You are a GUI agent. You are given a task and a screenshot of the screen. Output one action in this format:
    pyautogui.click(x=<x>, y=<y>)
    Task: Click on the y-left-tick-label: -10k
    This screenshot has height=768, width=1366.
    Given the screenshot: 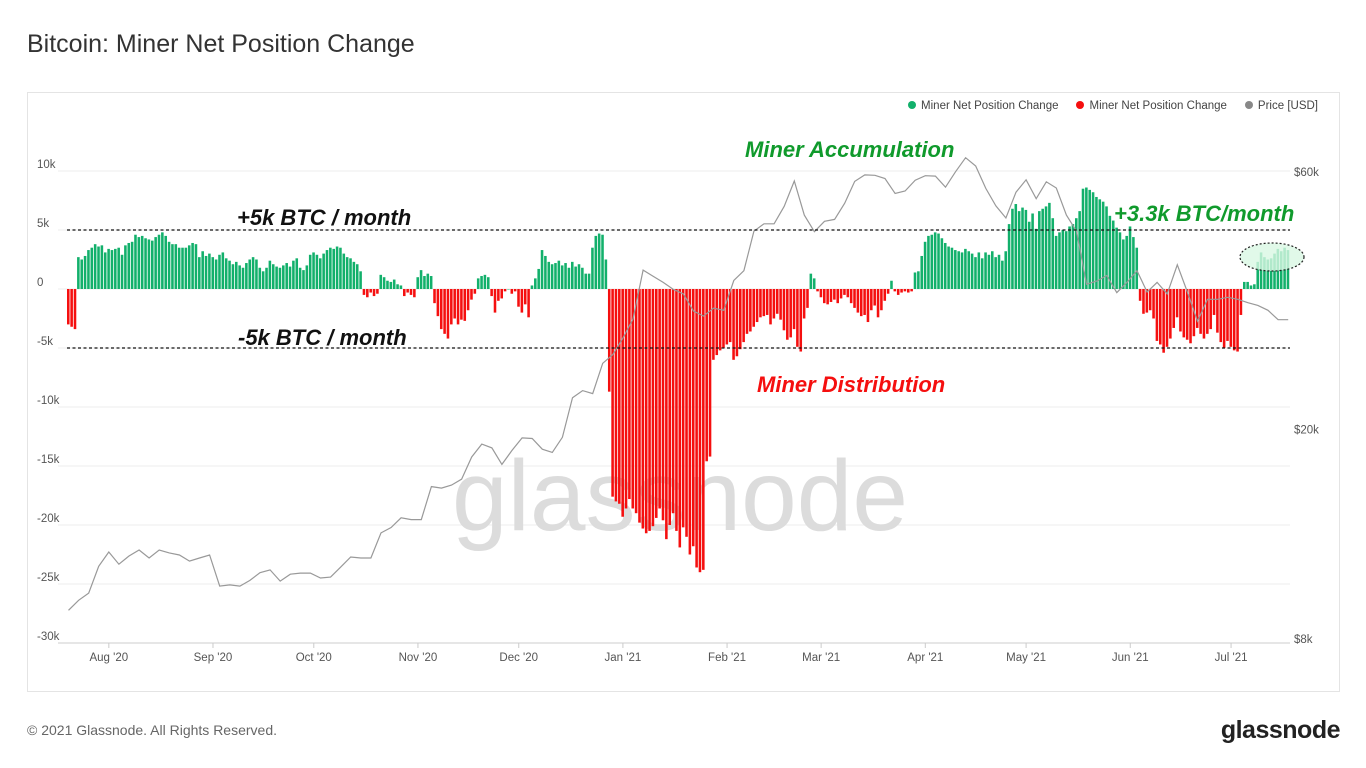 What is the action you would take?
    pyautogui.click(x=48, y=401)
    